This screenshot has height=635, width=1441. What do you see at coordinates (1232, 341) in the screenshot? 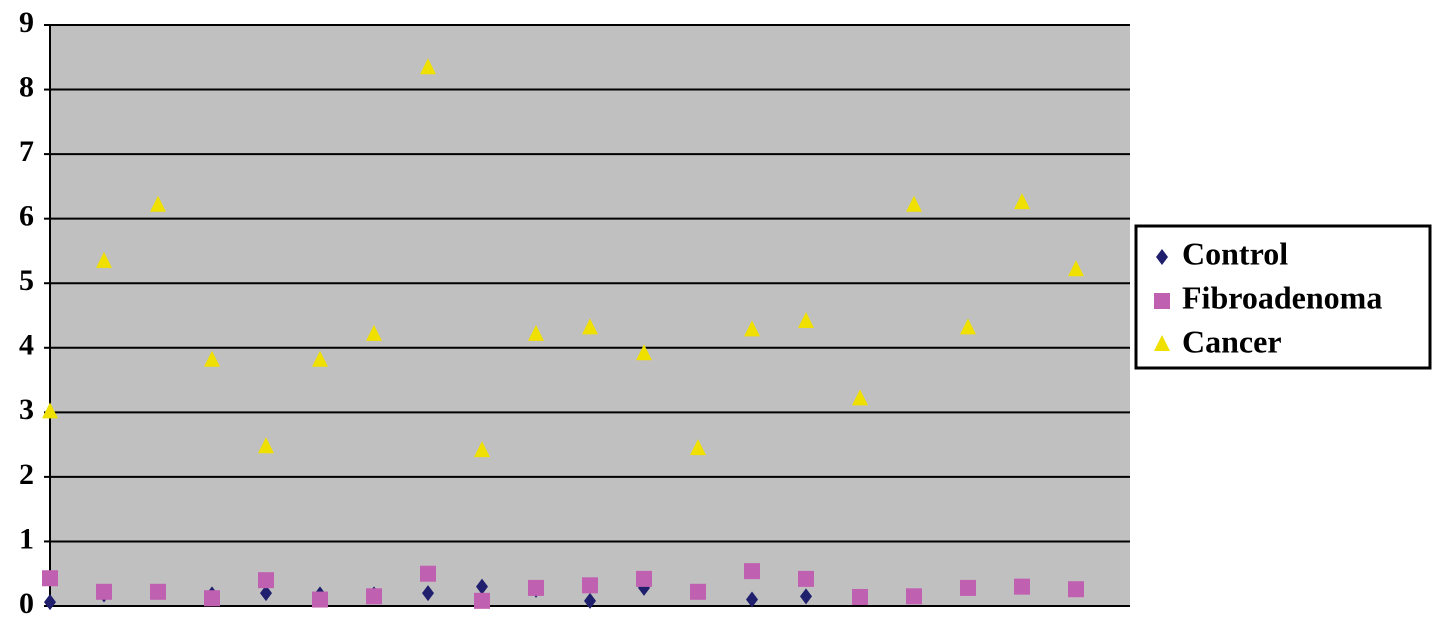
I see `legend-label: Cancer` at bounding box center [1232, 341].